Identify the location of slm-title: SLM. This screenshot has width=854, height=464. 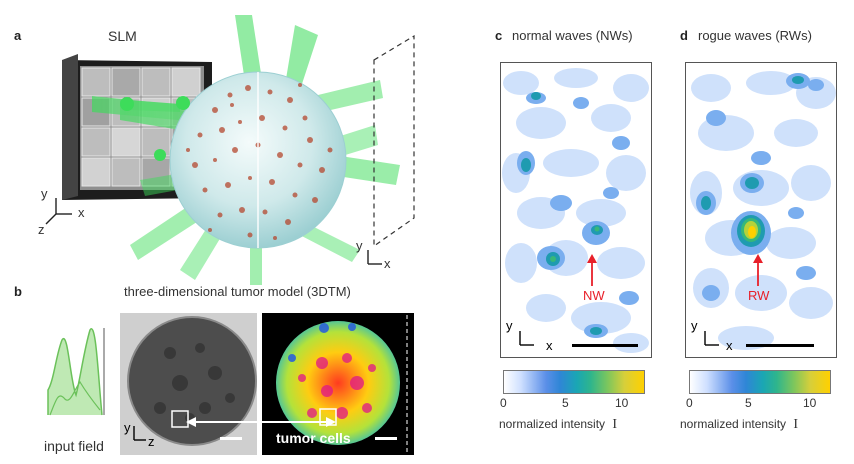
(122, 36).